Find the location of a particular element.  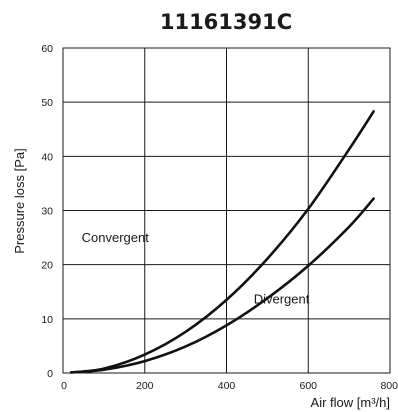

y-tick-label: 30 is located at coordinates (47, 212).